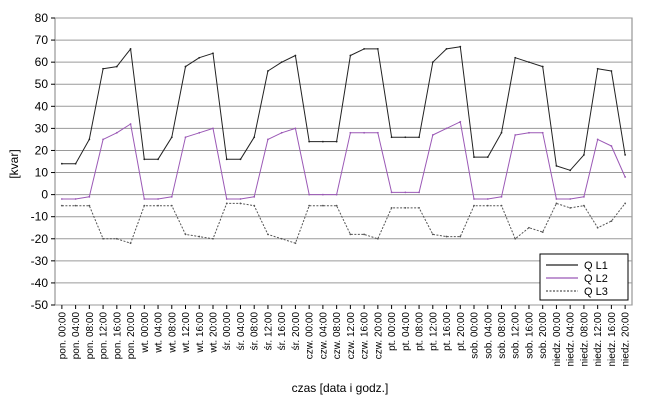  Describe the element at coordinates (117, 336) in the screenshot. I see `x-tick-label: pon. 16:00` at that location.